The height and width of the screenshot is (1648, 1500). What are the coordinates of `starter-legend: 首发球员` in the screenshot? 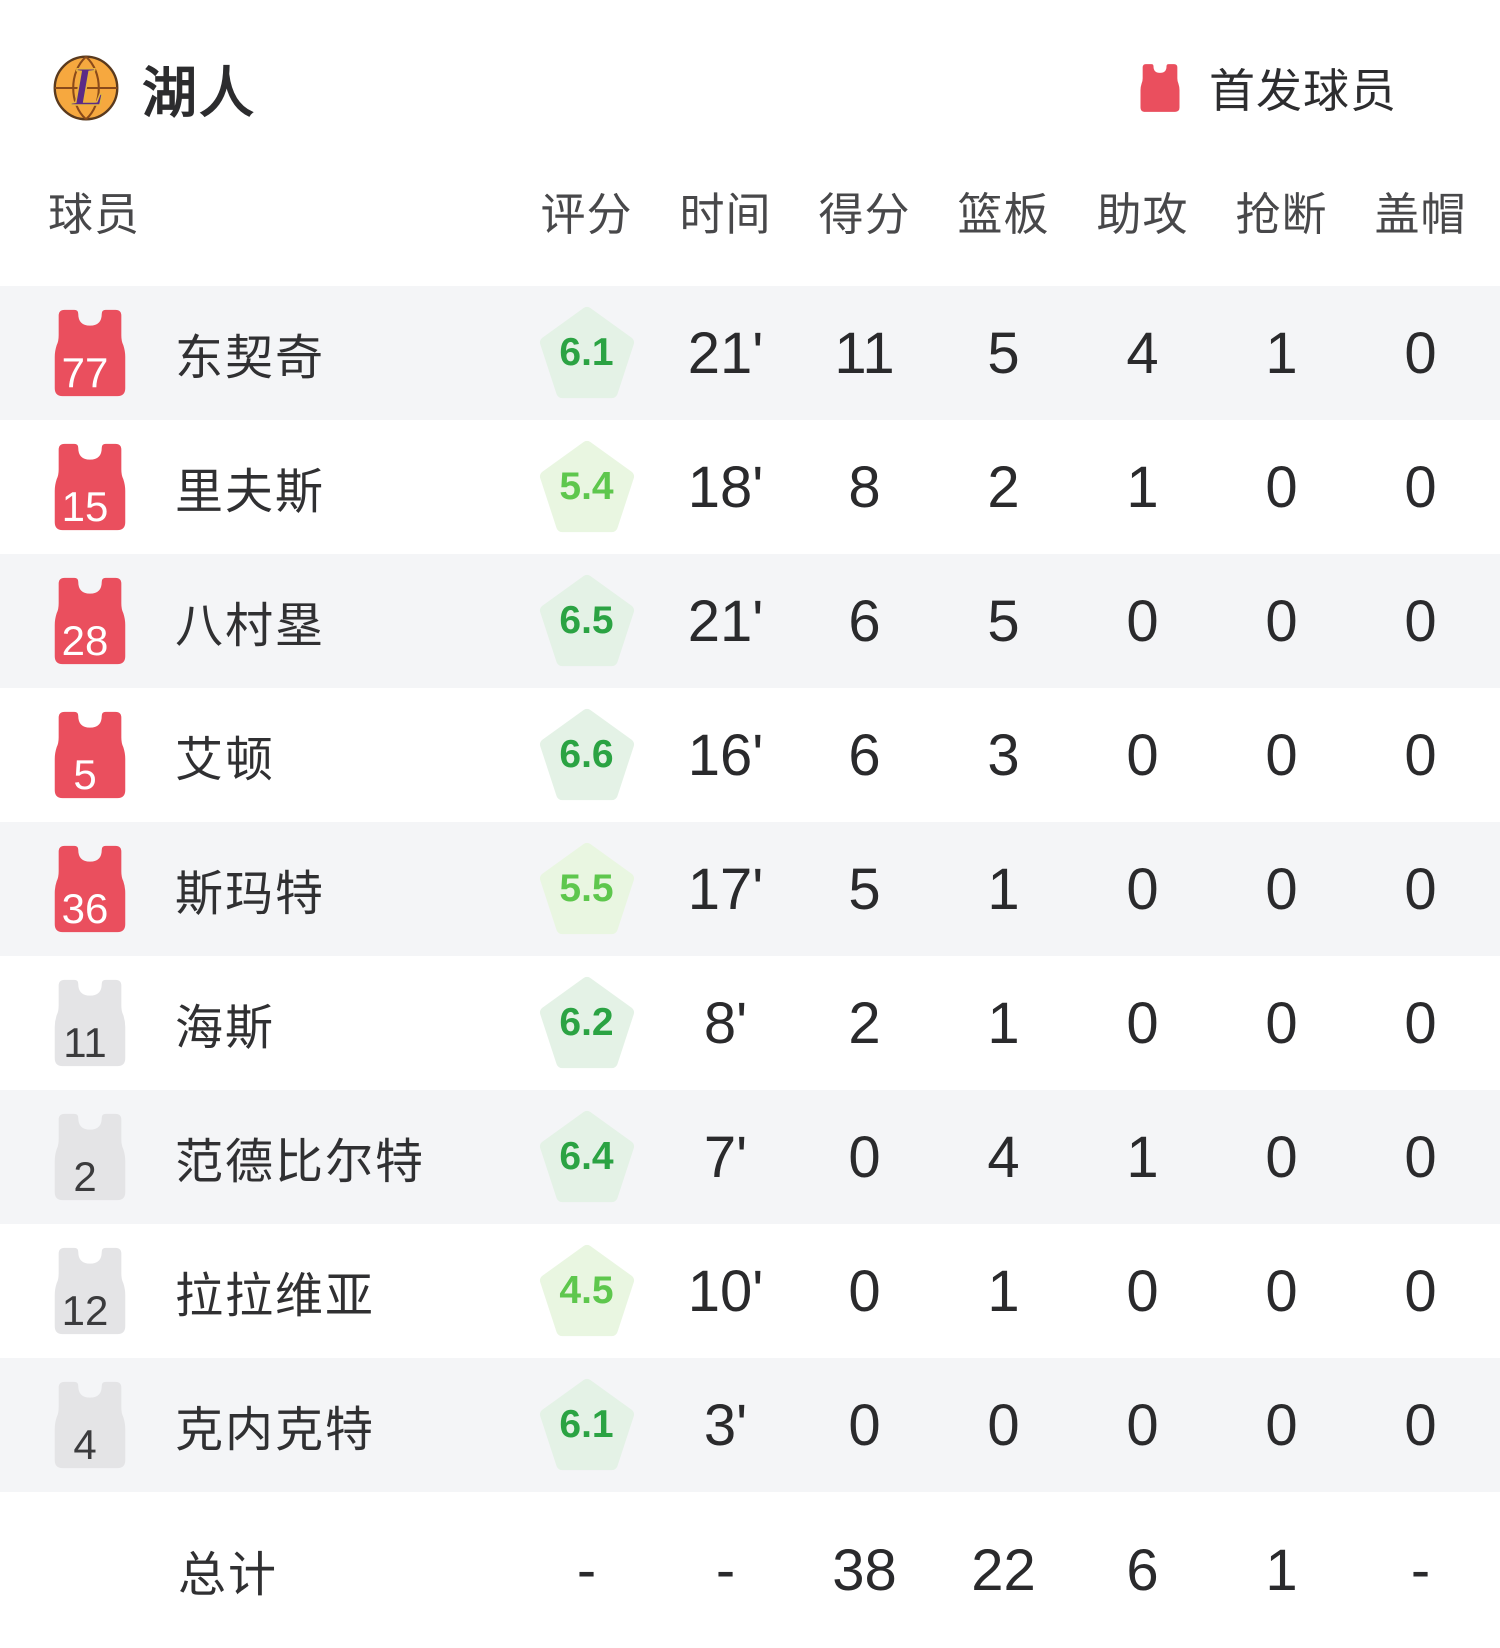 It's located at (1267, 88).